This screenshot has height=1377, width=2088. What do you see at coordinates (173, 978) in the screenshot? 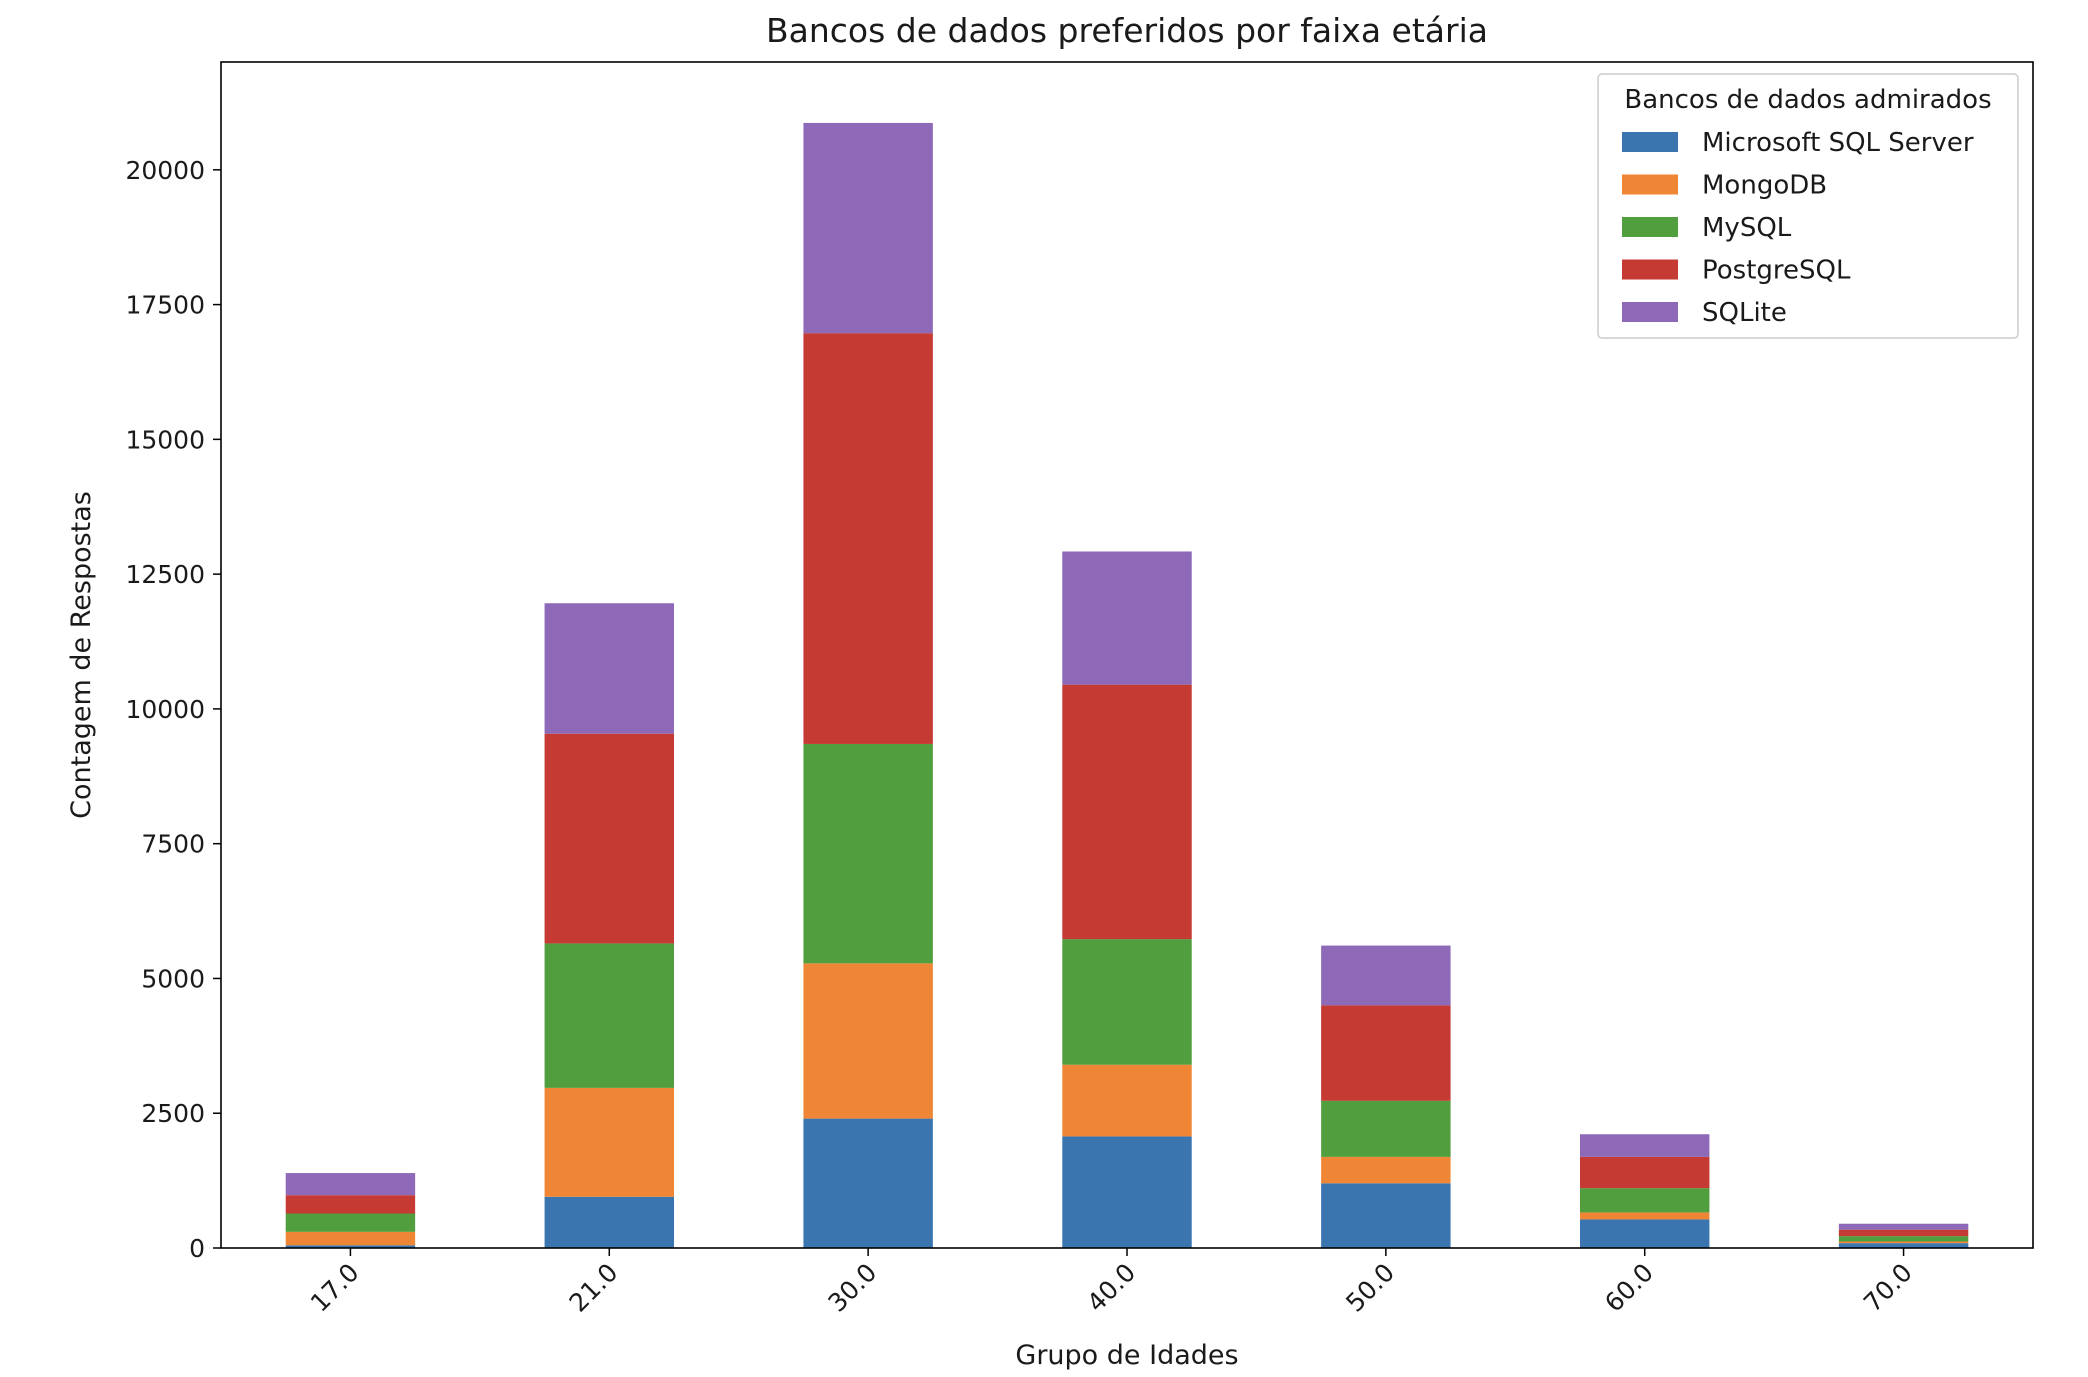
I see `y-tick-label: 5000` at bounding box center [173, 978].